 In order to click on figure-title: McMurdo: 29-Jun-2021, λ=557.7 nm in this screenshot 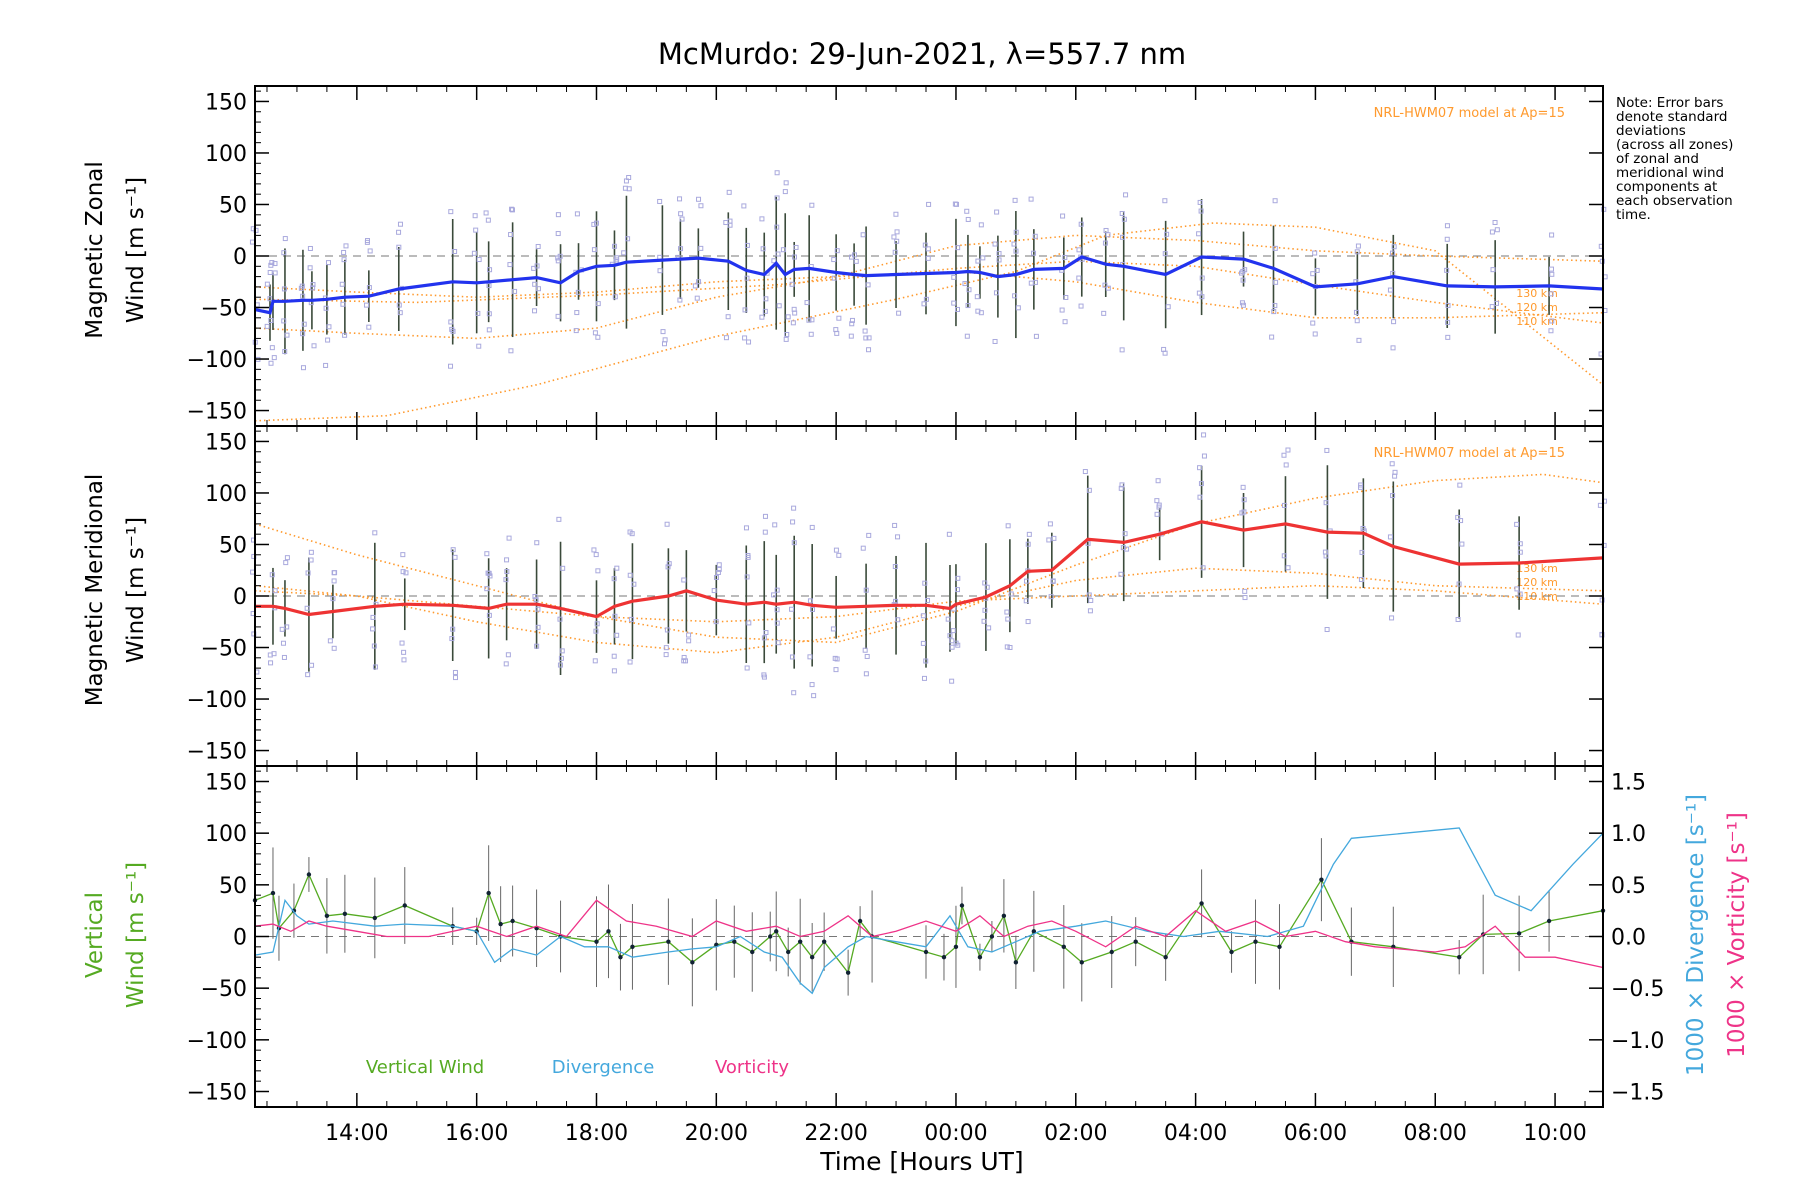, I will do `click(922, 54)`.